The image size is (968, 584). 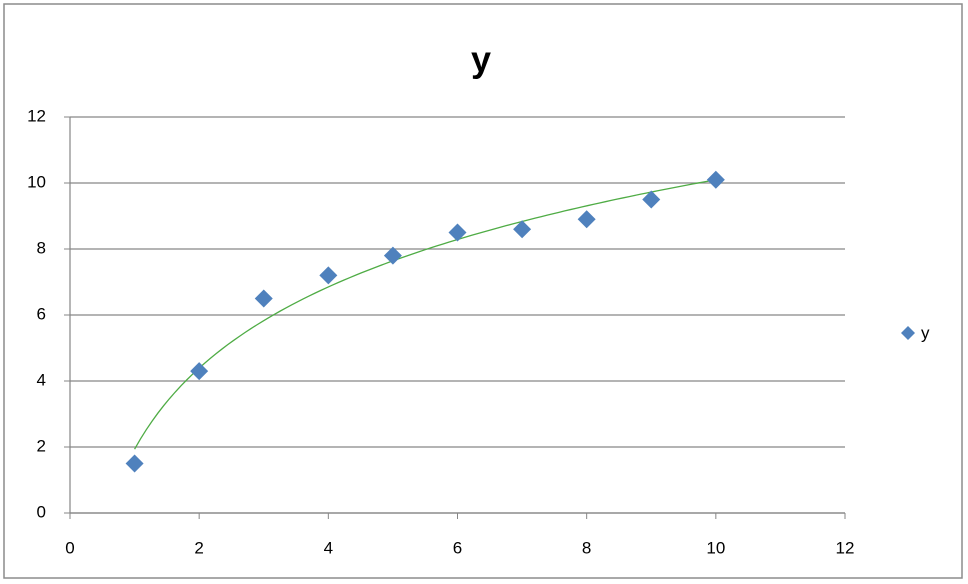 I want to click on y-tick-label: 6, so click(x=41, y=313).